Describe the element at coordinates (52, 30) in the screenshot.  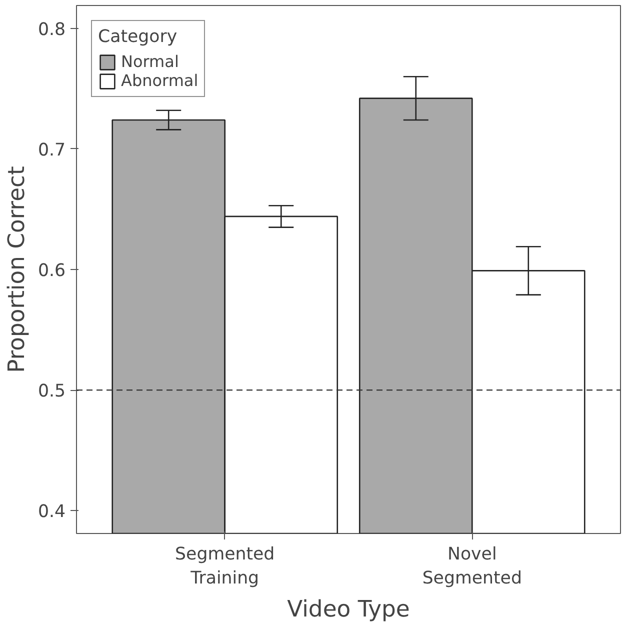
I see `y-tick-label: 0.8` at that location.